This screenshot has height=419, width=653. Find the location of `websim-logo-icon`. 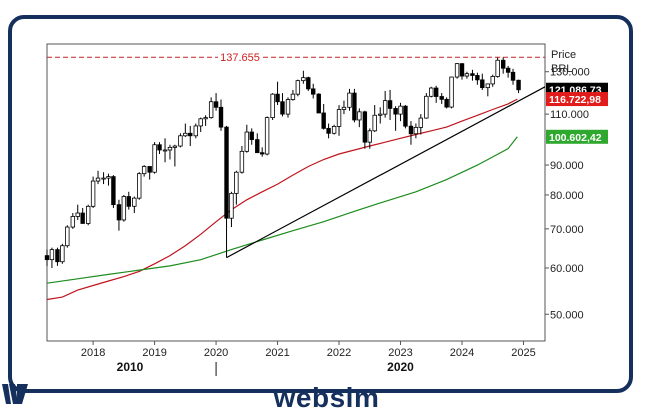

websim-logo-icon is located at coordinates (15, 394).